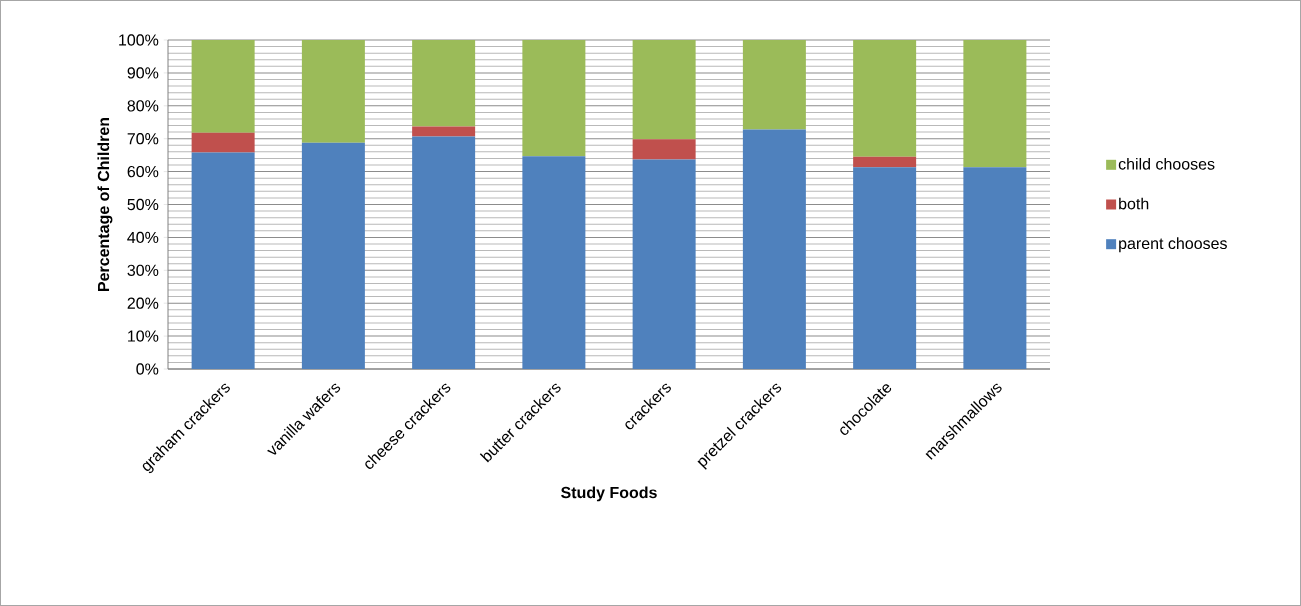  Describe the element at coordinates (139, 40) in the screenshot. I see `y-tick-label: 100%` at that location.